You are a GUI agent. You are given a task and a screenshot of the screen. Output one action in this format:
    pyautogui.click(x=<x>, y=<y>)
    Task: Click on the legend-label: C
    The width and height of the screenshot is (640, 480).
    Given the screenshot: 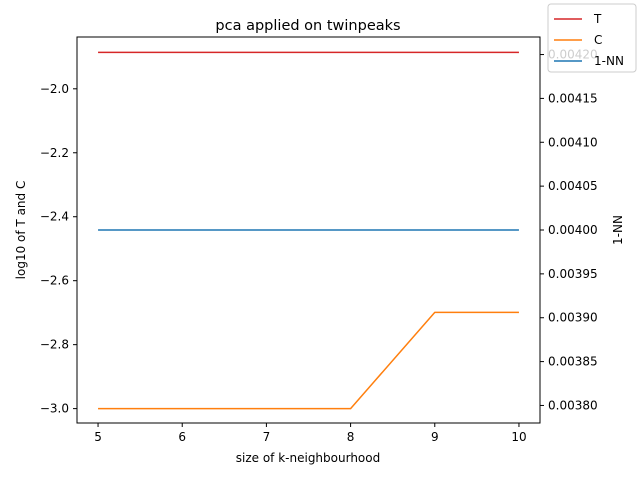 What is the action you would take?
    pyautogui.click(x=598, y=40)
    